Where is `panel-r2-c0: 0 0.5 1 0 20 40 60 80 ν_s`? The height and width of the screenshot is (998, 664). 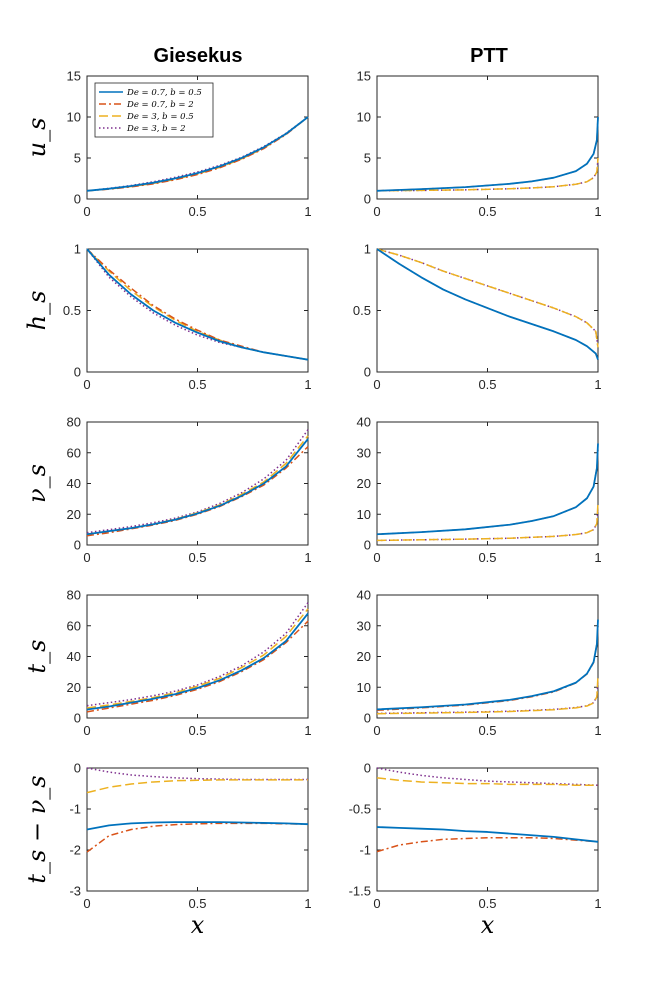
panel-r2-c0: 0 0.5 1 0 20 40 60 80 ν_s is located at coordinates (167, 490).